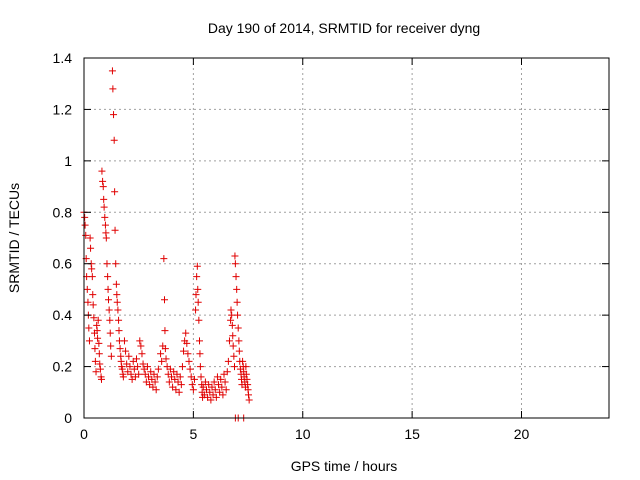 This screenshot has height=480, width=640. Describe the element at coordinates (63, 212) in the screenshot. I see `y-tick-label: 0.8` at that location.